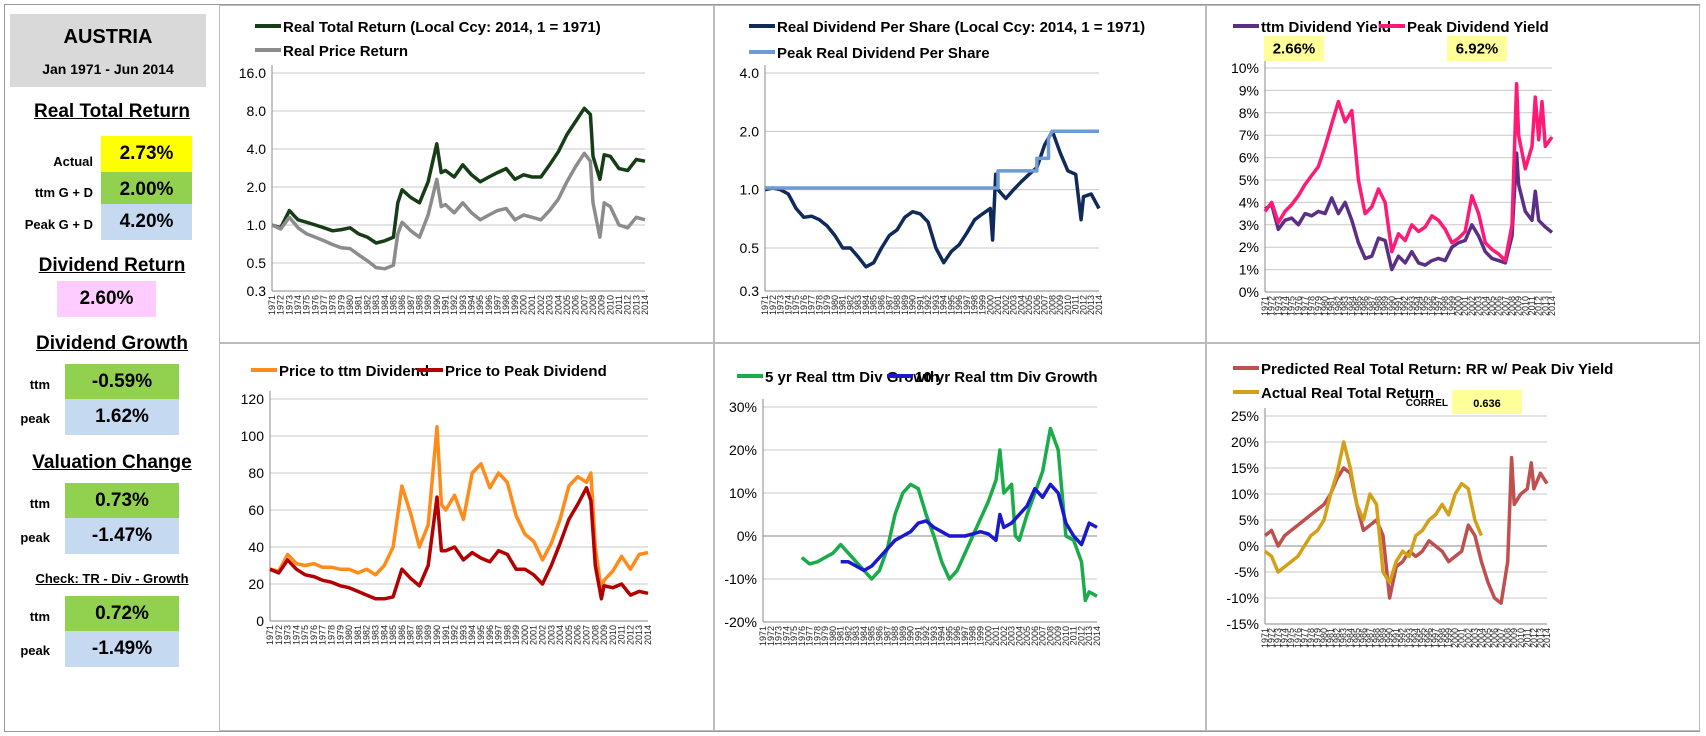 The image size is (1706, 736). I want to click on rtr-peak-label: Peak G + D, so click(58, 224).